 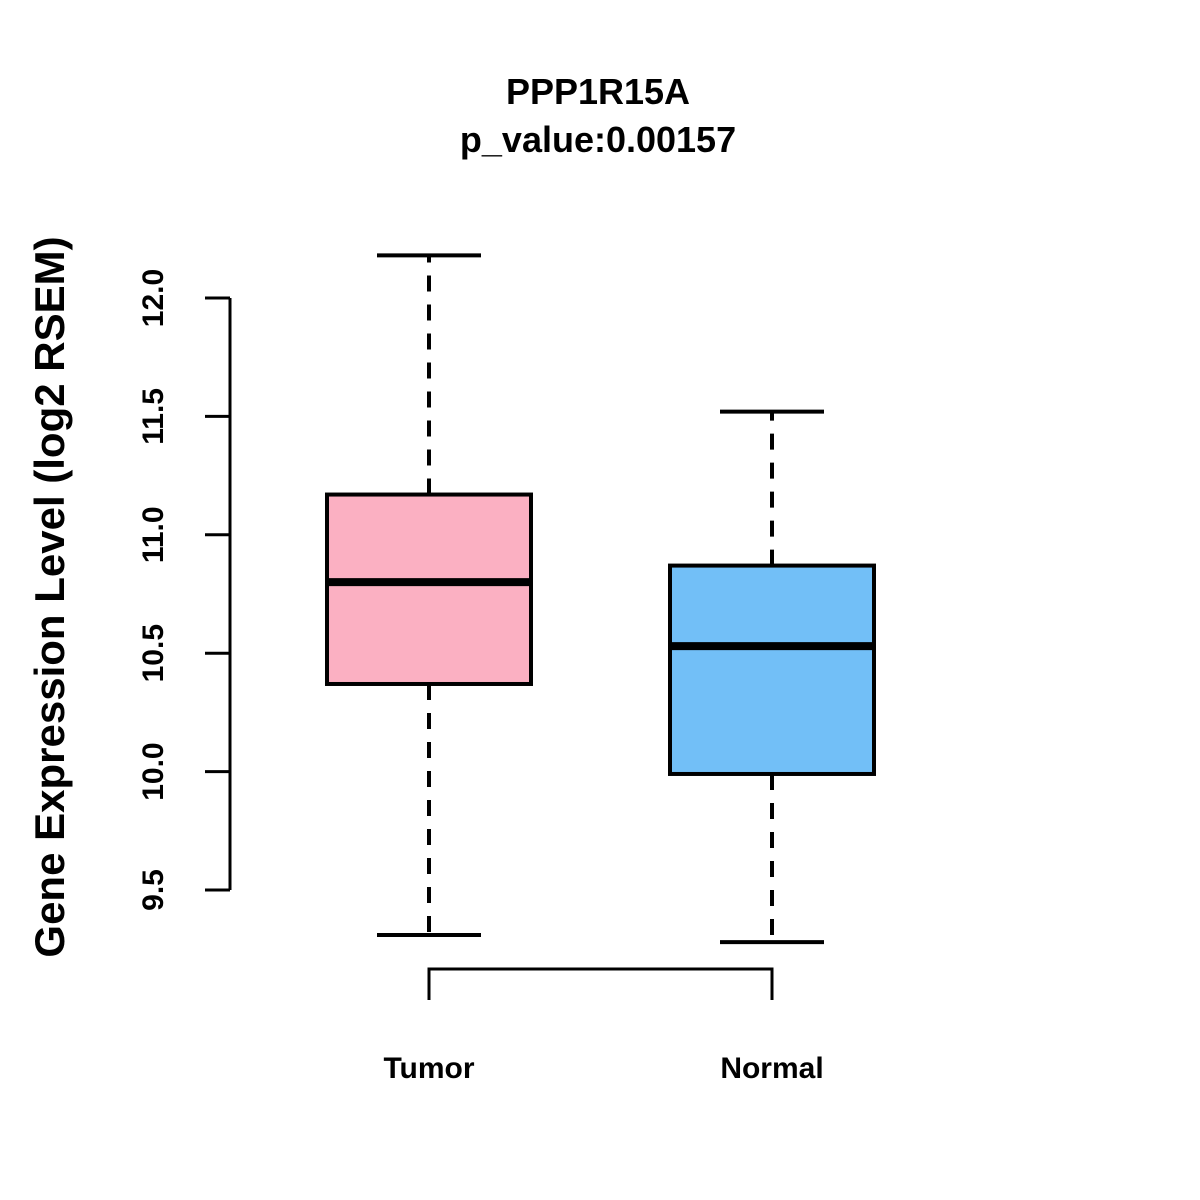 I want to click on chart-title-gene: PPP1R15A, so click(x=598, y=91).